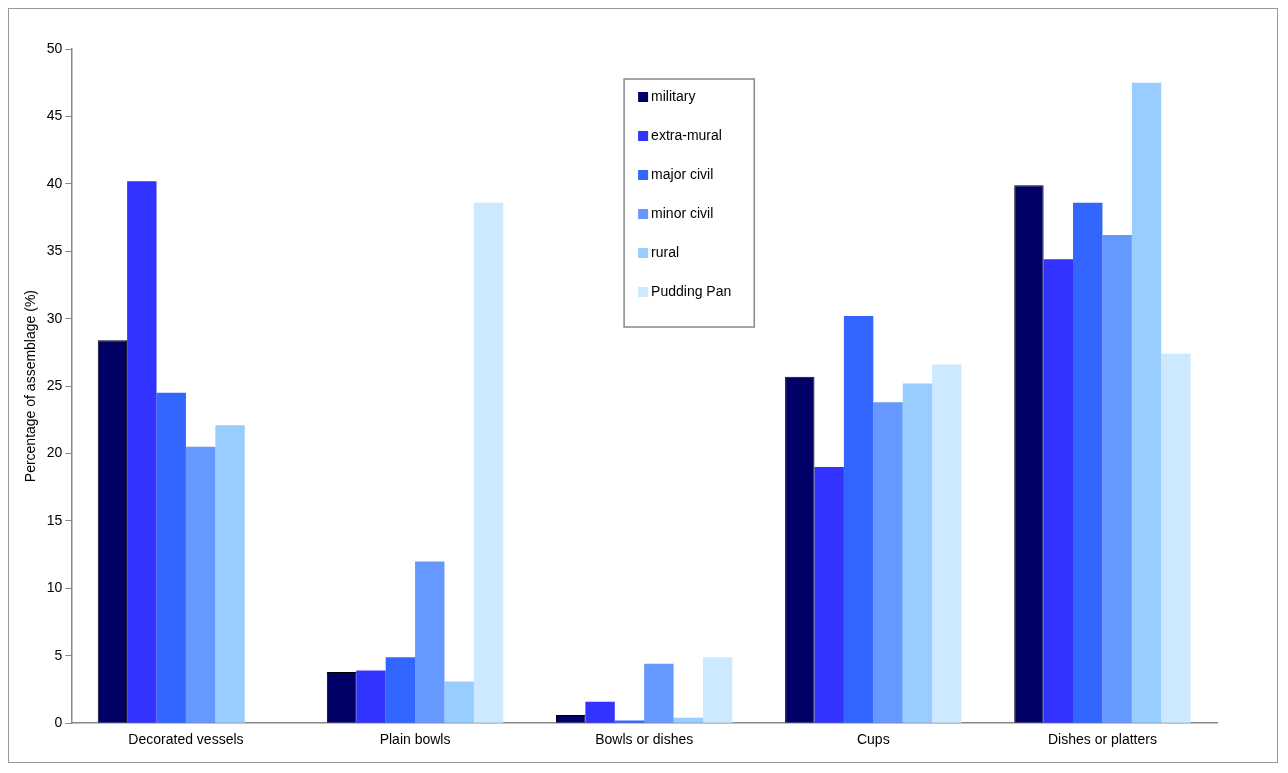 Image resolution: width=1288 pixels, height=773 pixels. I want to click on x-tick-label: Plain bowls, so click(415, 739).